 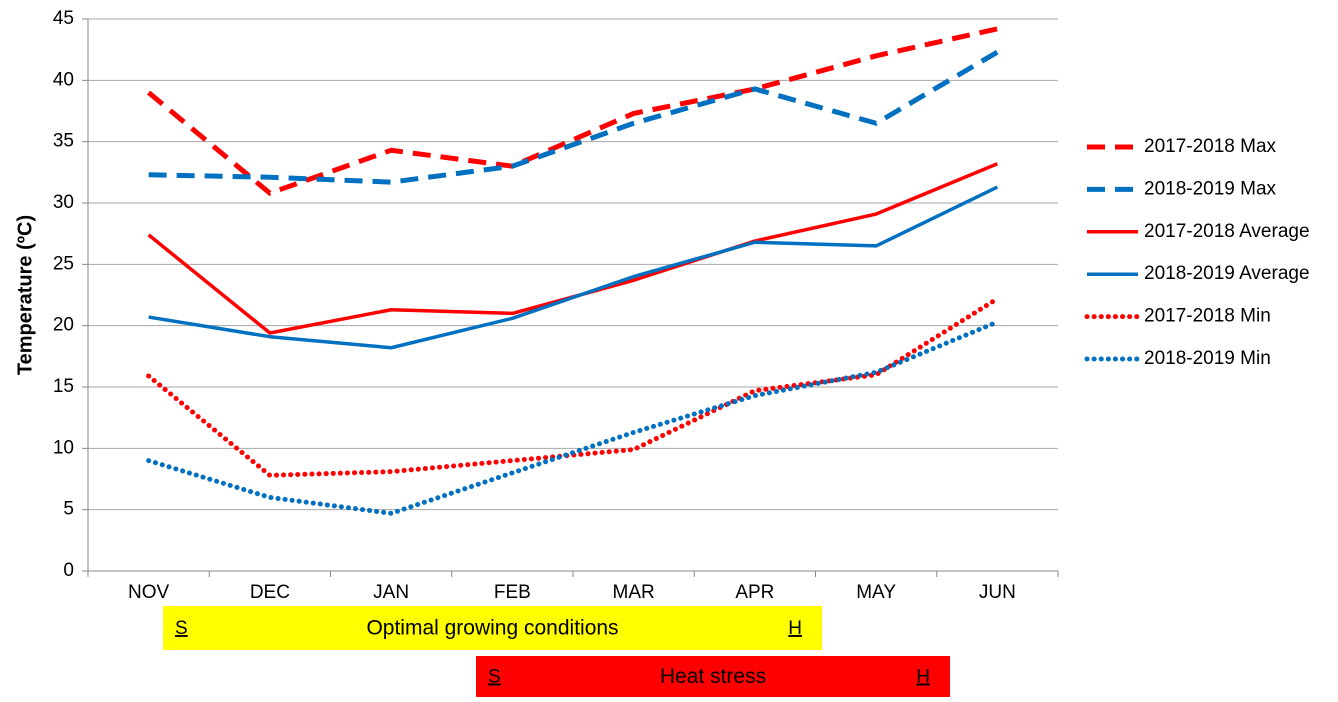 What do you see at coordinates (1227, 273) in the screenshot?
I see `legend-label: 2018-2019 Average` at bounding box center [1227, 273].